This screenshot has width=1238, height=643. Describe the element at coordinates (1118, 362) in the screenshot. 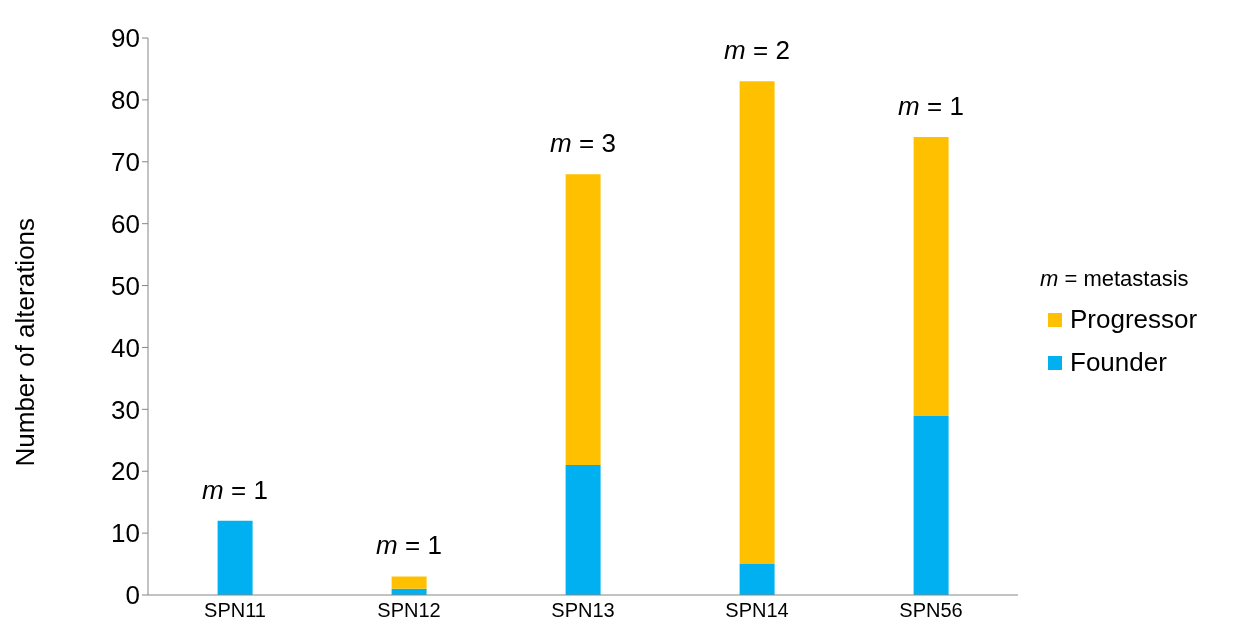

I see `legend-label: Founder` at that location.